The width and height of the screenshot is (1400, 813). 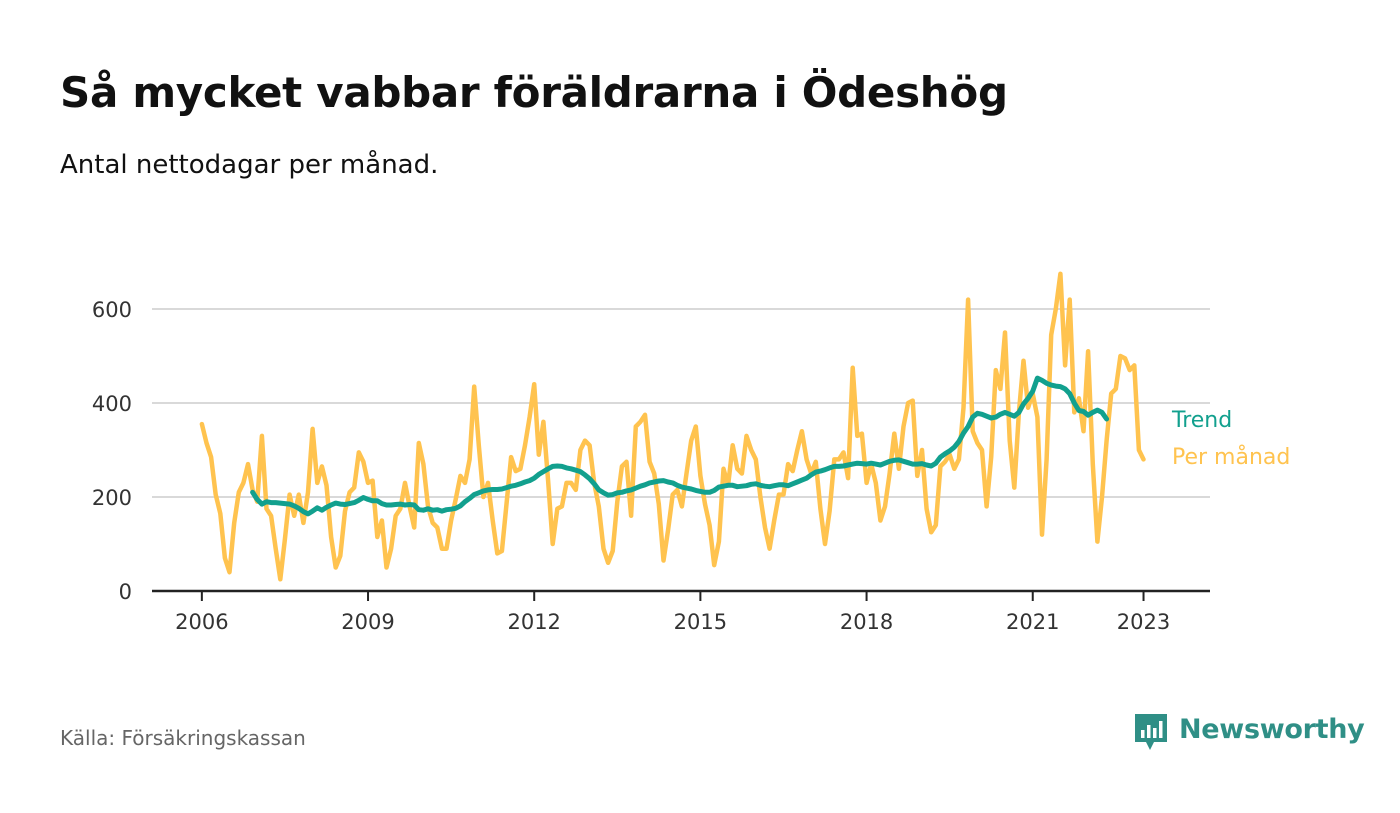 What do you see at coordinates (700, 622) in the screenshot?
I see `x-tick-label: 2015` at bounding box center [700, 622].